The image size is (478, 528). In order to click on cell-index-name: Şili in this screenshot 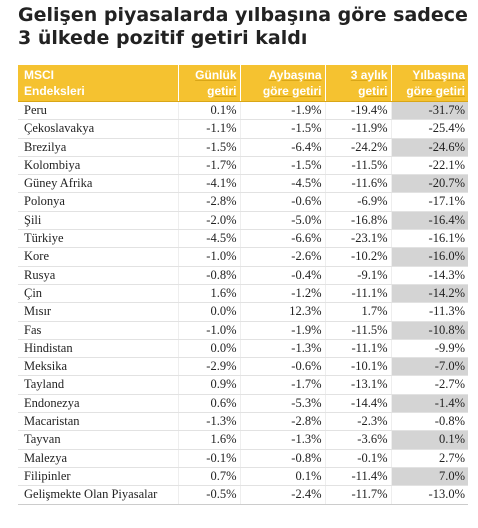, I will do `click(98, 221)`.